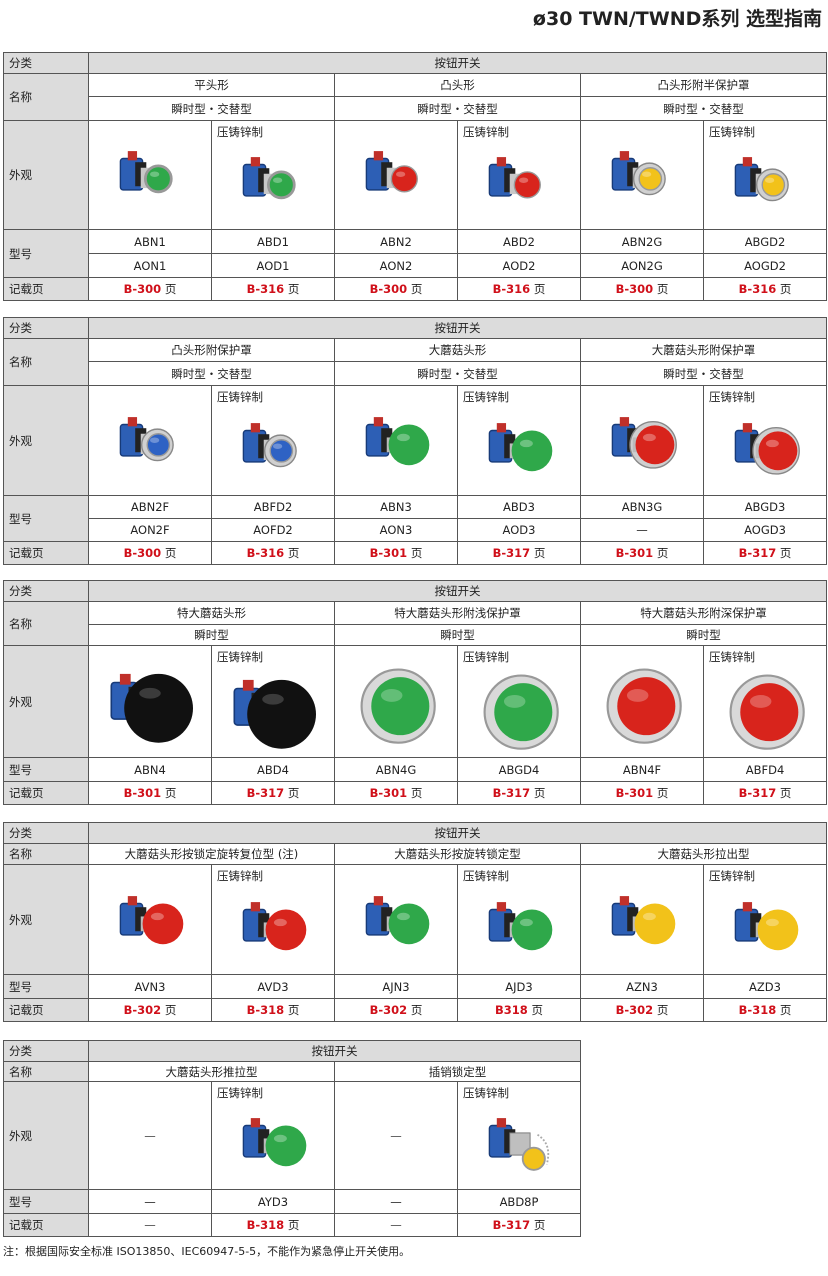 This screenshot has width=828, height=1276. Describe the element at coordinates (519, 241) in the screenshot. I see `model-number: ABD2` at that location.